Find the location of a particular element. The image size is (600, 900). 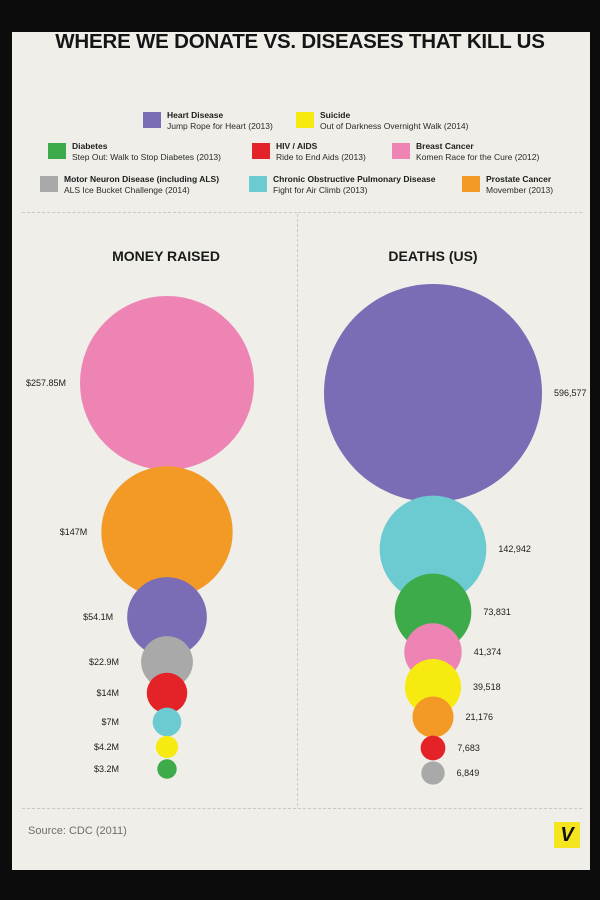

panel-divider is located at coordinates (297, 510).